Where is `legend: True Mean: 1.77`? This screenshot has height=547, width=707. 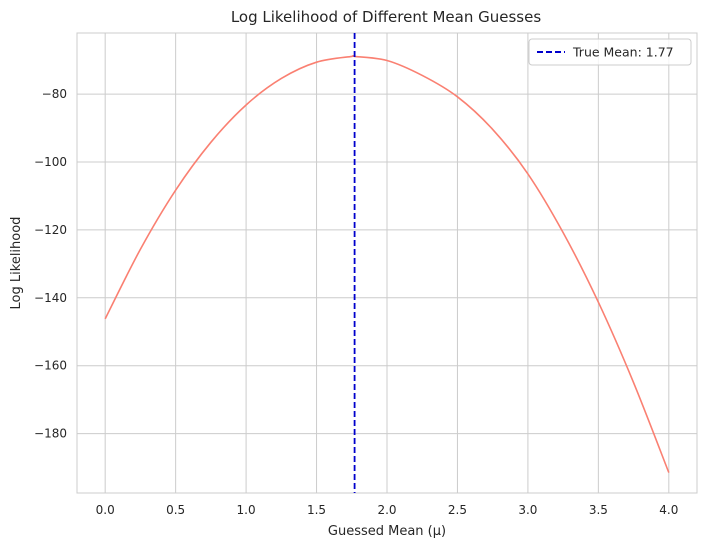 legend: True Mean: 1.77 is located at coordinates (610, 52).